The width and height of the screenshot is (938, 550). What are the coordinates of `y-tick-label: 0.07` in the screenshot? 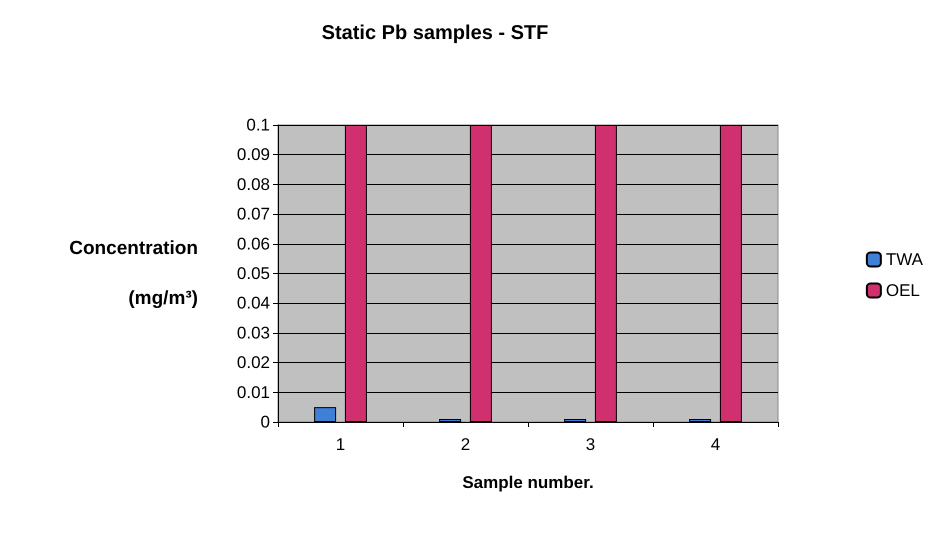 It's located at (253, 214).